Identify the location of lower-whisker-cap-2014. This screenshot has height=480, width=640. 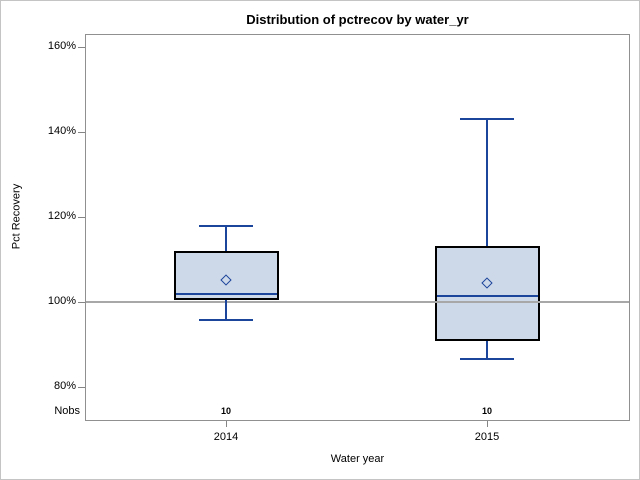
(226, 320).